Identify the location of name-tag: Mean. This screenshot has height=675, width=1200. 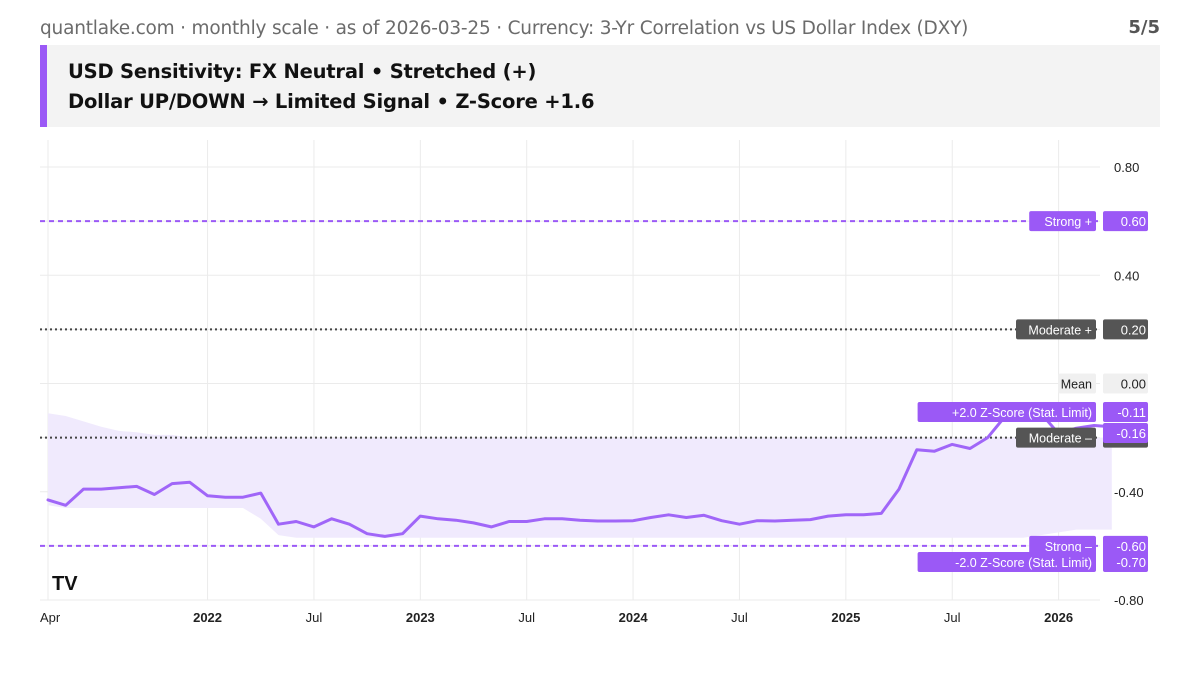
(1077, 383).